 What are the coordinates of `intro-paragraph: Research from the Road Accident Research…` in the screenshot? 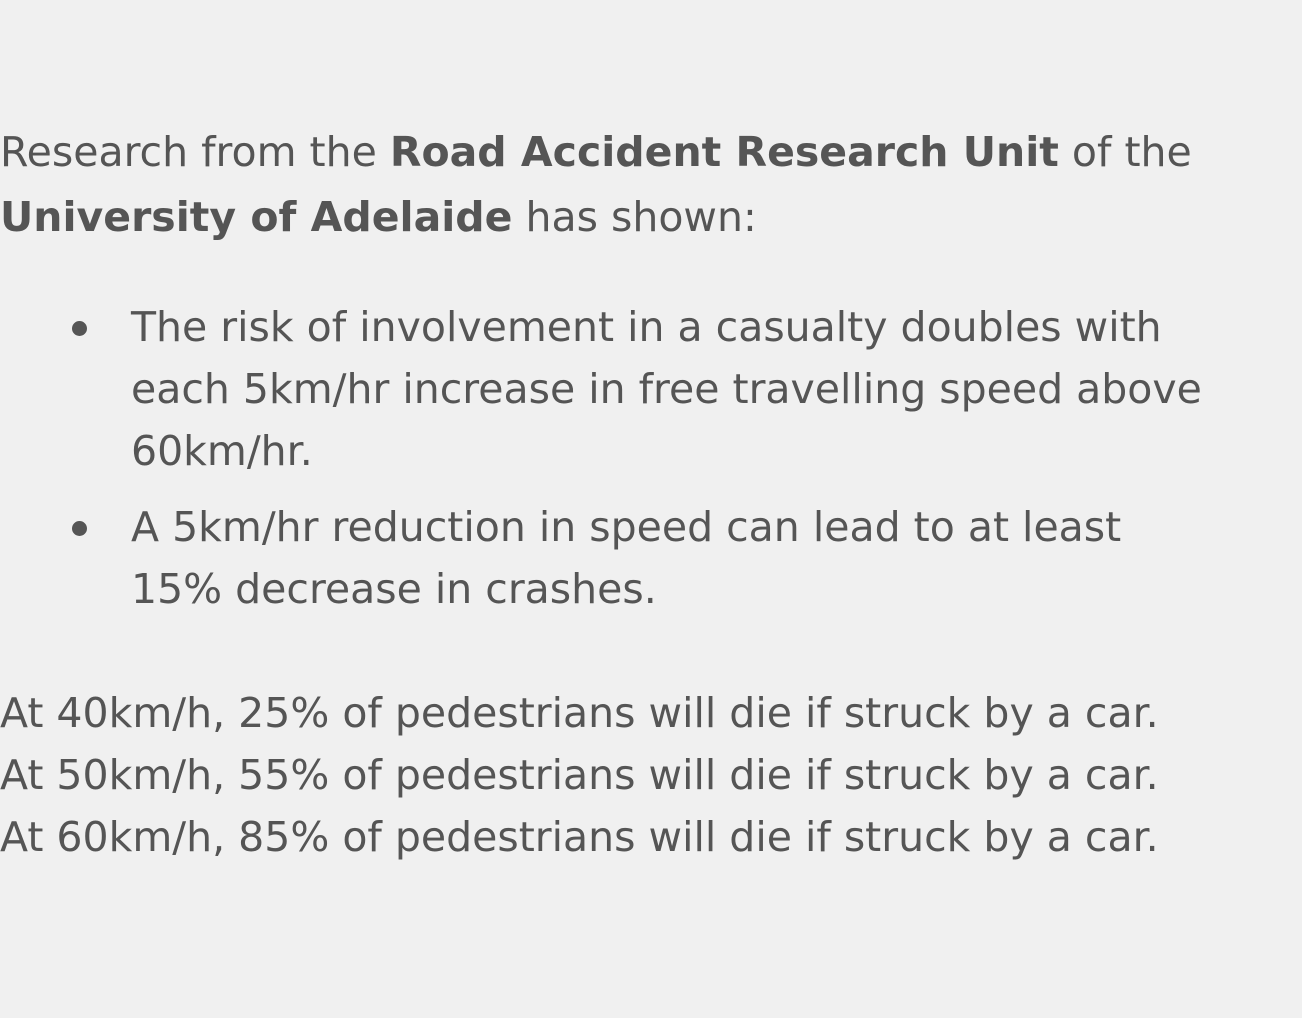 It's located at (645, 185).